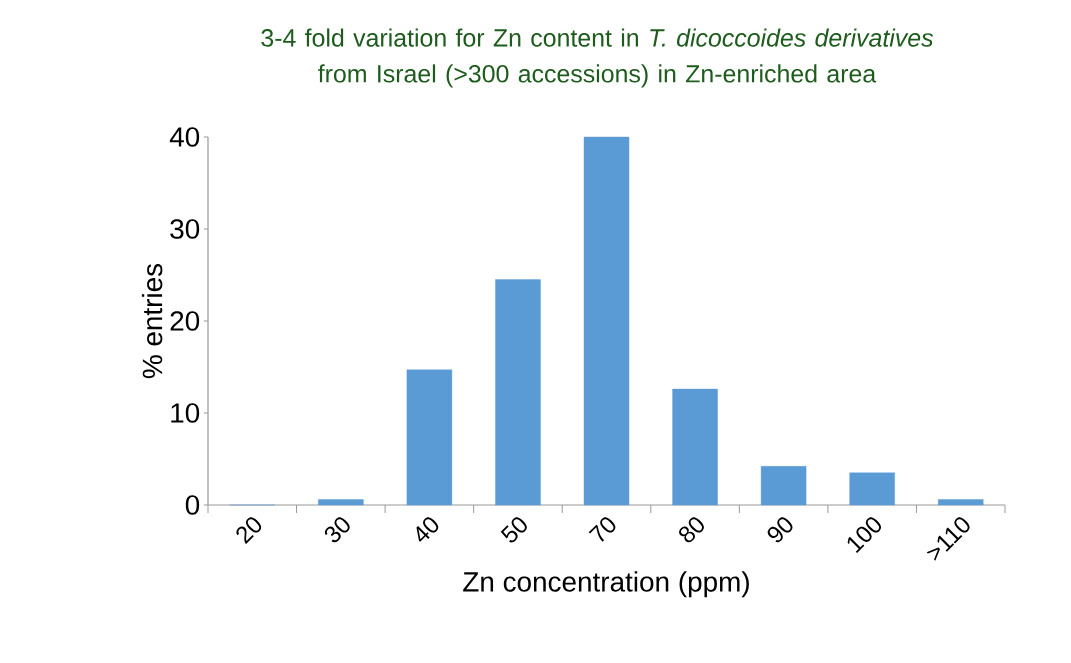  What do you see at coordinates (597, 58) in the screenshot?
I see `chart-title: 3-4 fold variation for Zn content in T. dicoccoides derivatives from Israel (>300 accessions) in Zn-enriched area` at bounding box center [597, 58].